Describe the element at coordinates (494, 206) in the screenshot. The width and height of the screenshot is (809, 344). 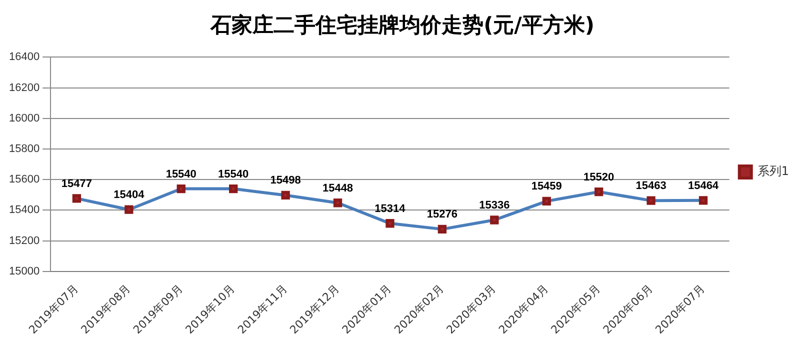
I see `data-label: 15336` at that location.